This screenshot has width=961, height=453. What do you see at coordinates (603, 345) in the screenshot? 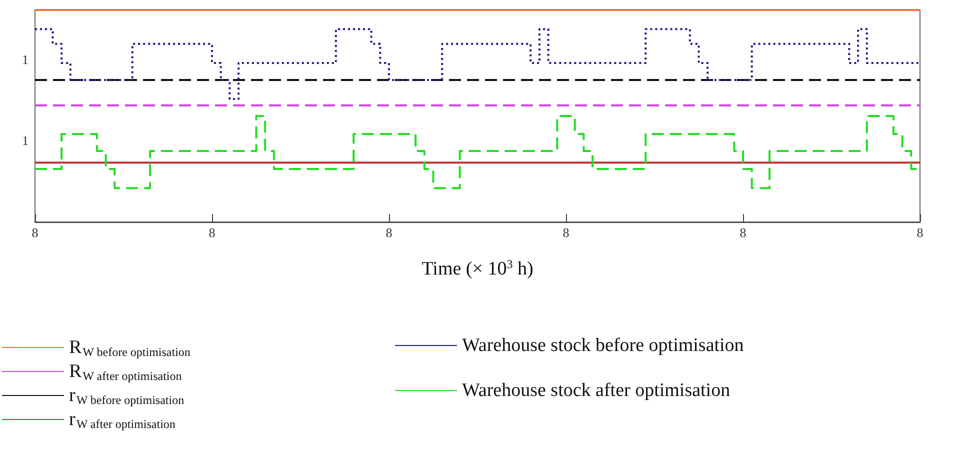
I see `legend-label: Warehouse stock before optimisation` at bounding box center [603, 345].